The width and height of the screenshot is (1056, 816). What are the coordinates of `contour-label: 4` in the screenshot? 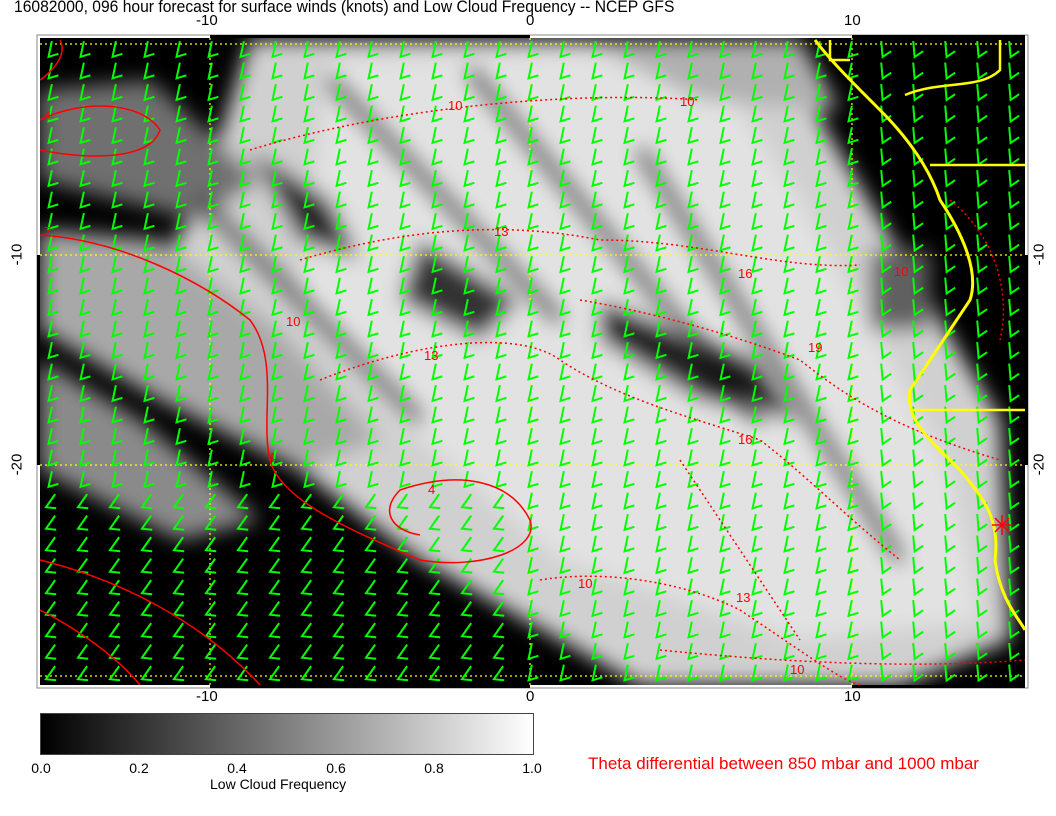 It's located at (271, 457).